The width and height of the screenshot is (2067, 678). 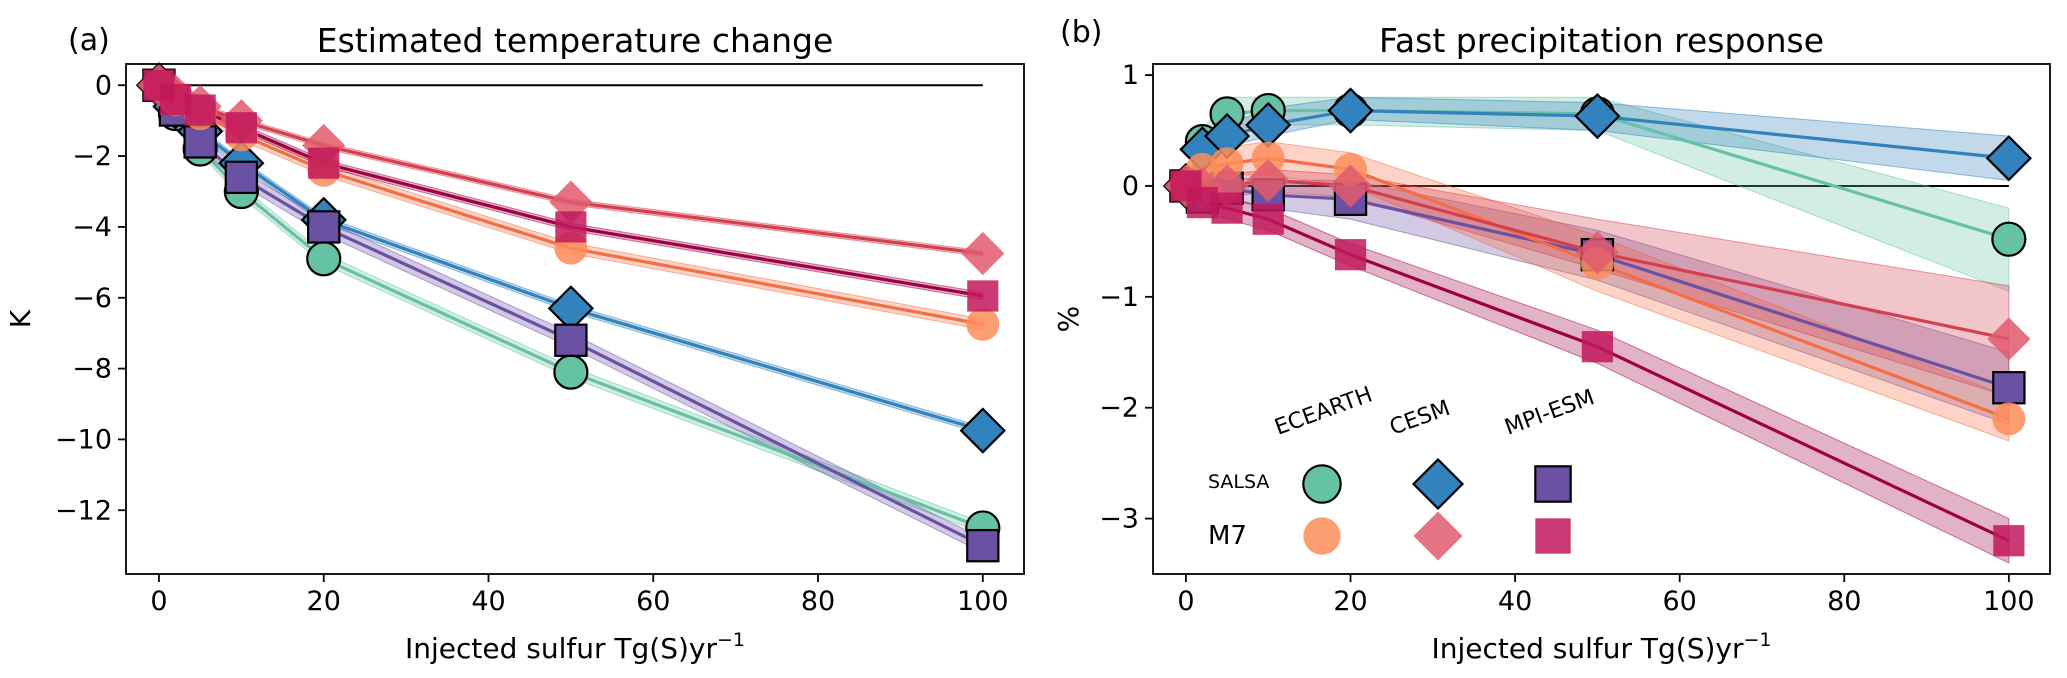 What do you see at coordinates (92, 227) in the screenshot?
I see `y-tick-label: −4` at bounding box center [92, 227].